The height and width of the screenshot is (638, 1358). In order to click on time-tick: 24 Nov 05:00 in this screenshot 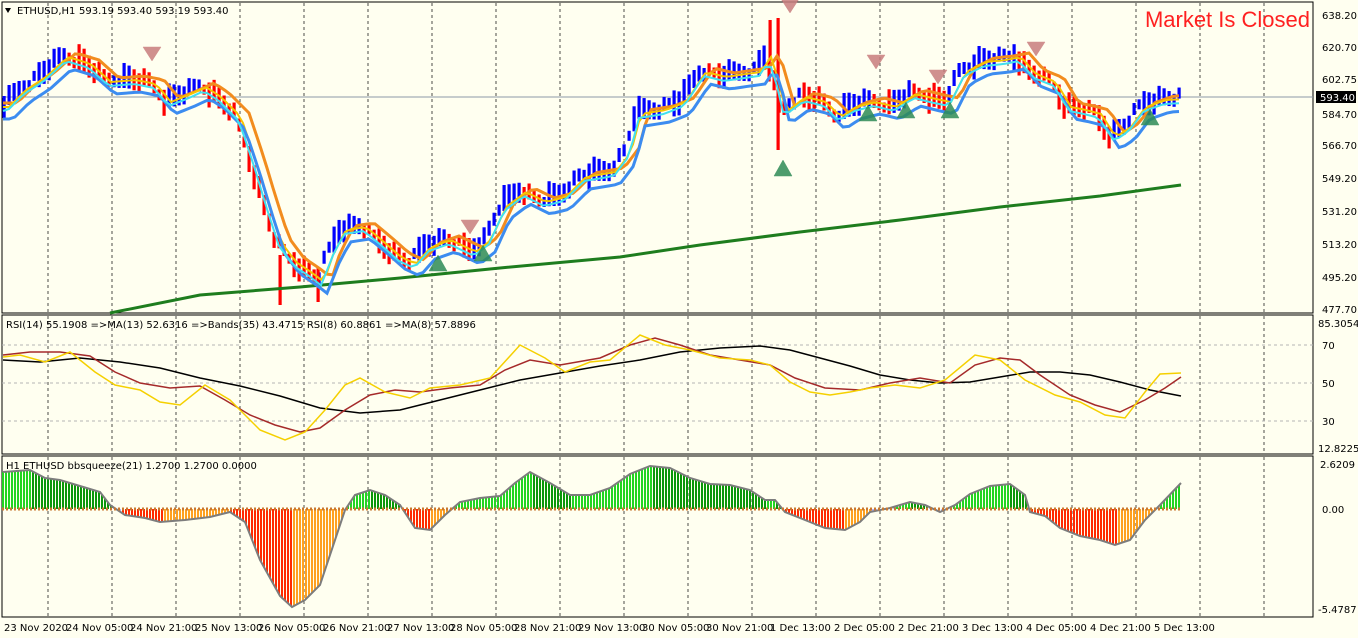, I will do `click(99, 628)`.